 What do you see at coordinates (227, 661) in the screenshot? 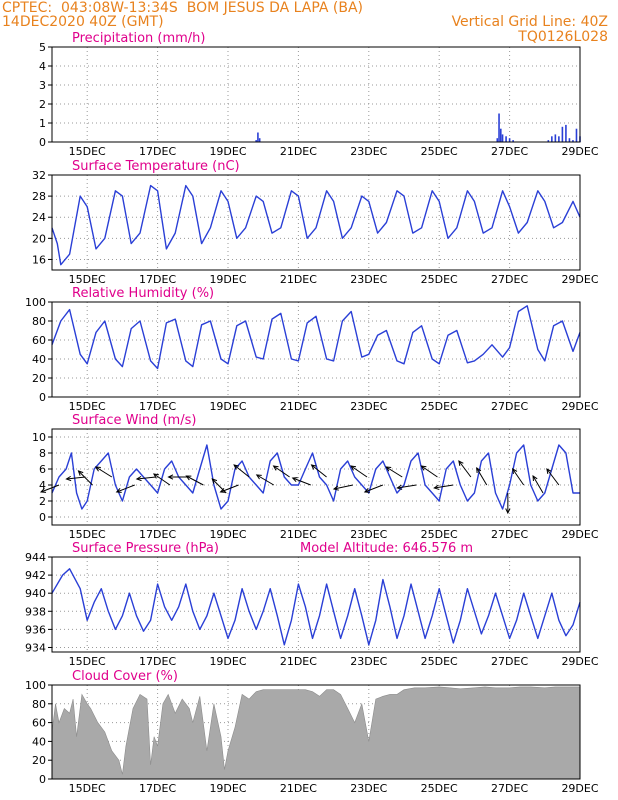
I see `surface-pressure-x-tick-label: 19DEC` at bounding box center [227, 661].